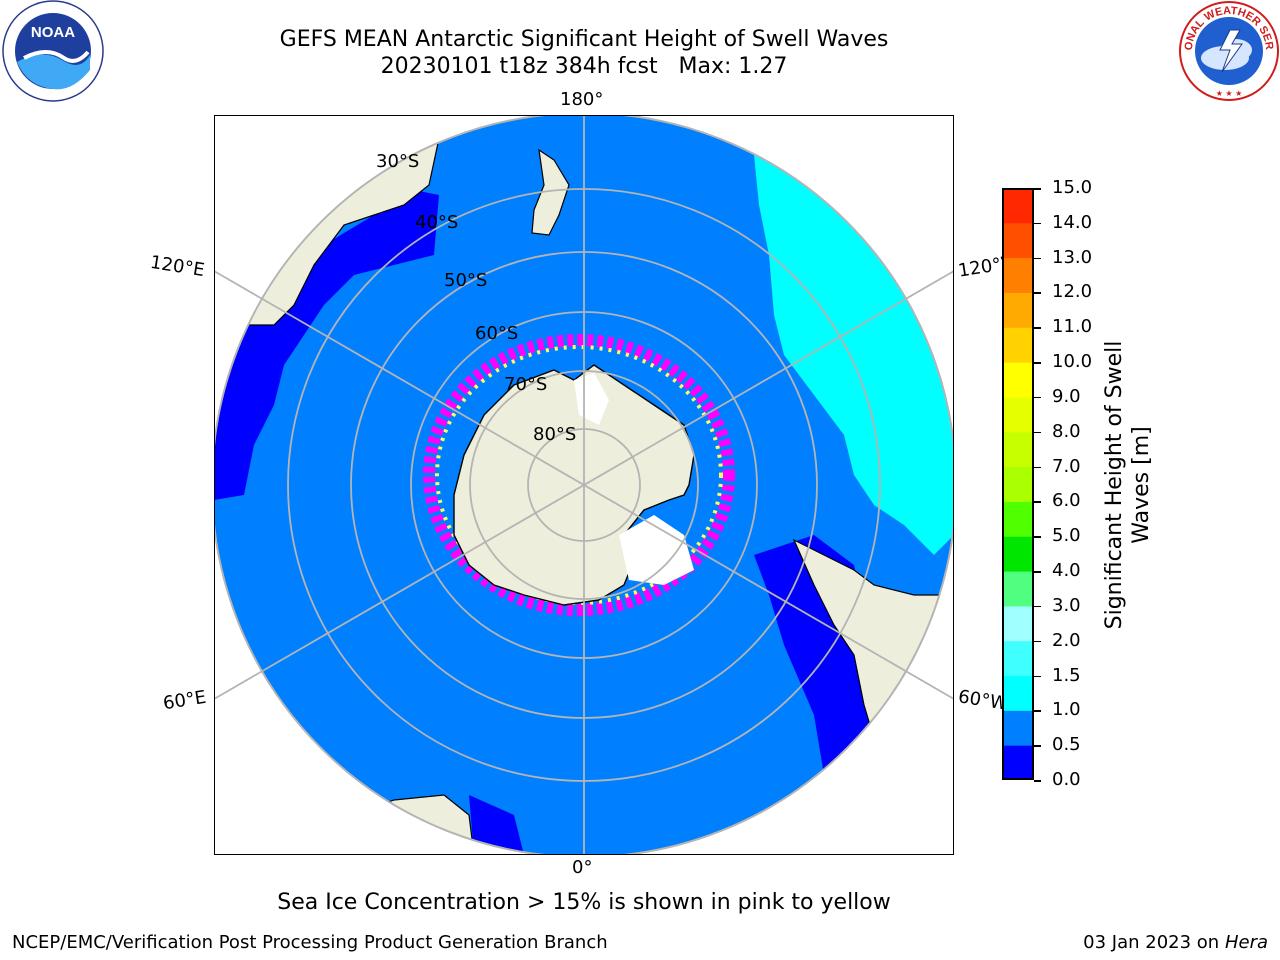  What do you see at coordinates (854, 355) in the screenshot?
I see `swell-1-to-1.5-region` at bounding box center [854, 355].